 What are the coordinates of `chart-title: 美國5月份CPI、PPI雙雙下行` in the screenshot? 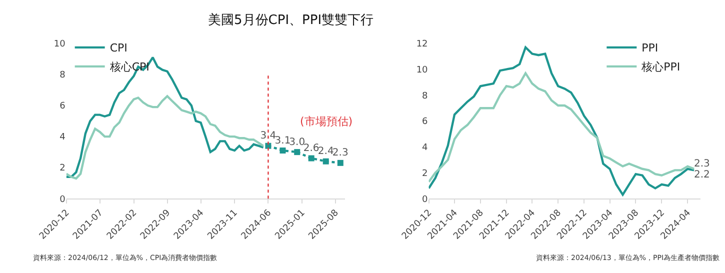 It's located at (291, 20).